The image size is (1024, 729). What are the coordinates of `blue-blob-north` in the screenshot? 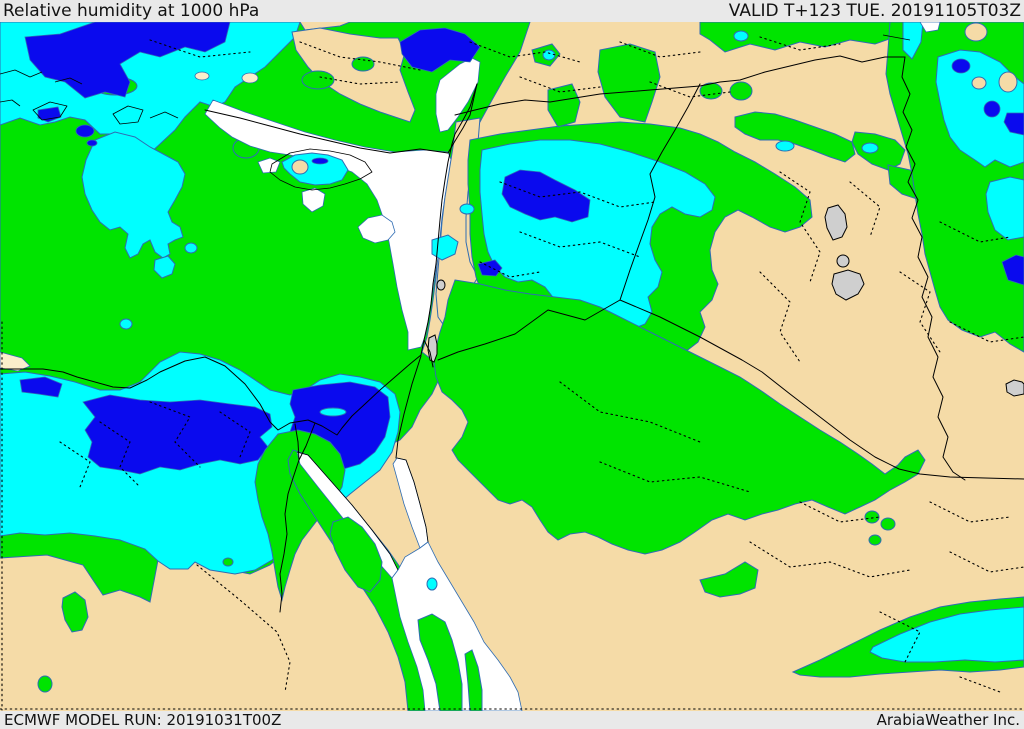 It's located at (440, 50).